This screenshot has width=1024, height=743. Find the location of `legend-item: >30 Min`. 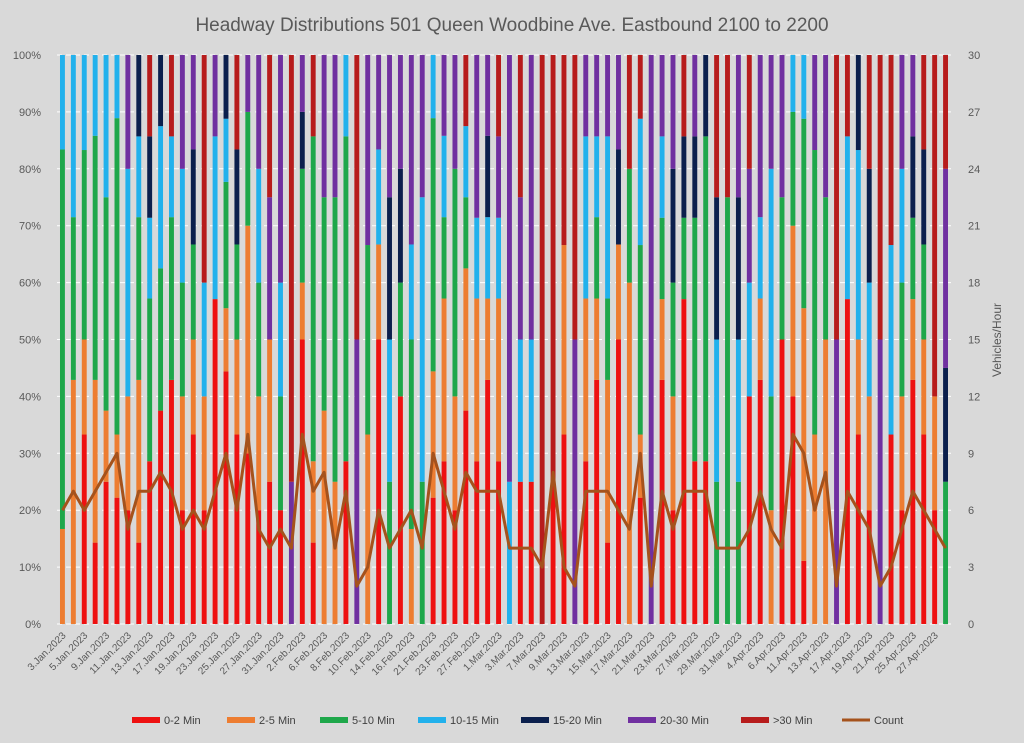

legend-item: >30 Min is located at coordinates (776, 721).